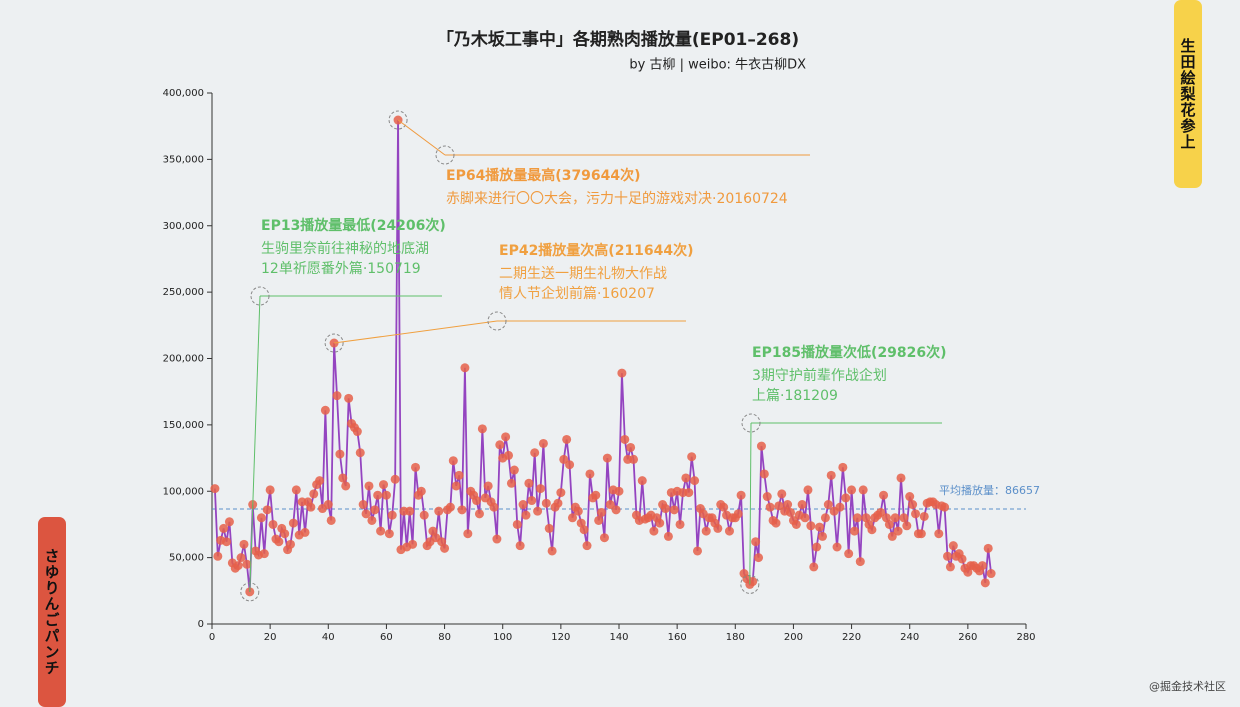 This screenshot has height=707, width=1240. What do you see at coordinates (201, 624) in the screenshot?
I see `y-tick-label: 0` at bounding box center [201, 624].